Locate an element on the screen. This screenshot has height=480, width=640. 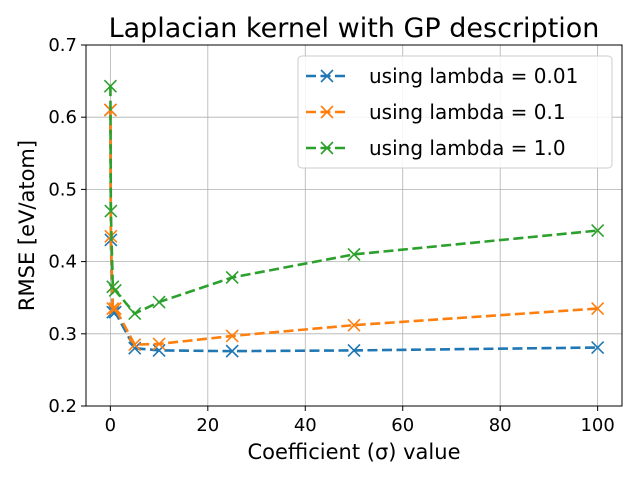
y-tick-label: 0.3 is located at coordinates (62, 334).